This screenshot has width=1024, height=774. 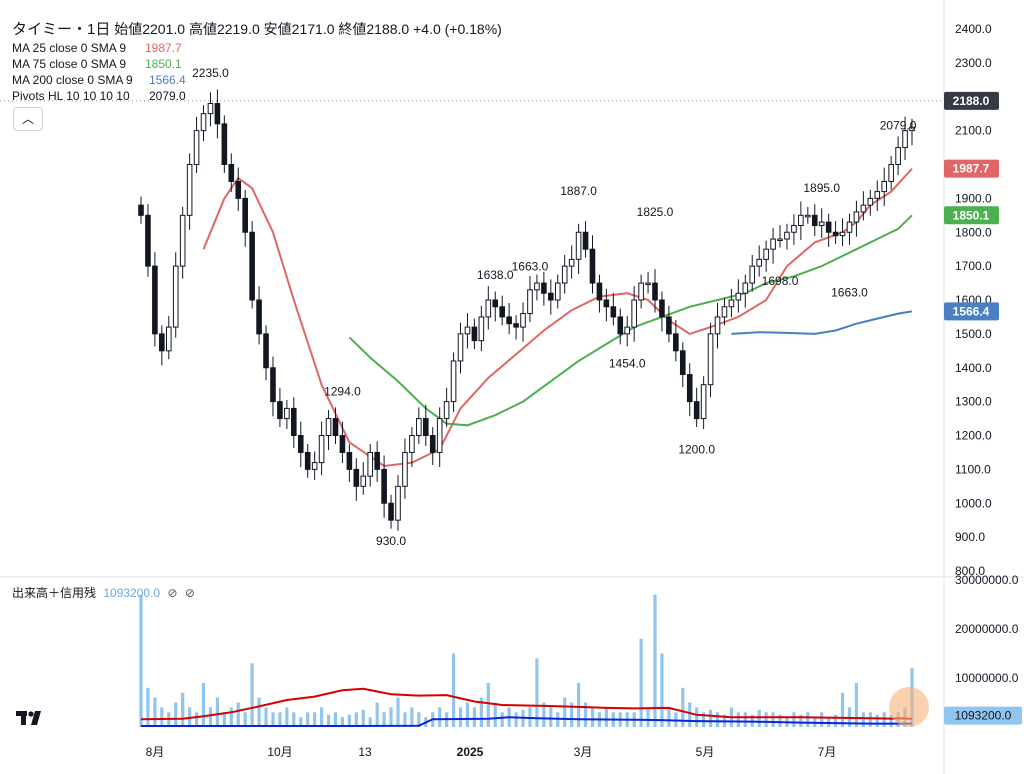 What do you see at coordinates (973, 198) in the screenshot?
I see `y-tick-label: 1900.0` at bounding box center [973, 198].